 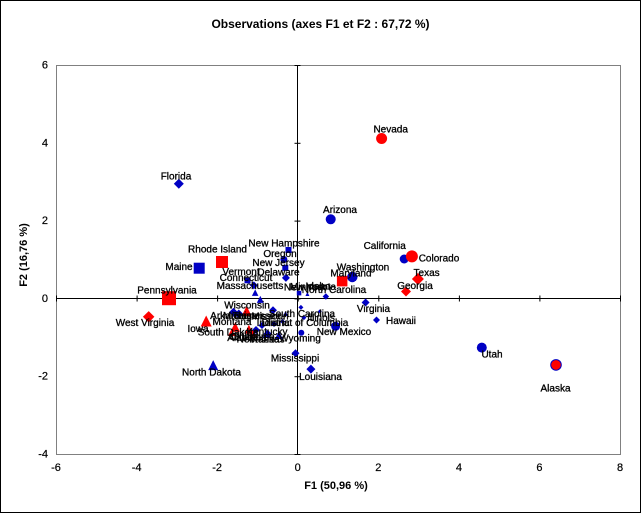 What do you see at coordinates (267, 340) in the screenshot?
I see `svg-text: Kansas` at bounding box center [267, 340].